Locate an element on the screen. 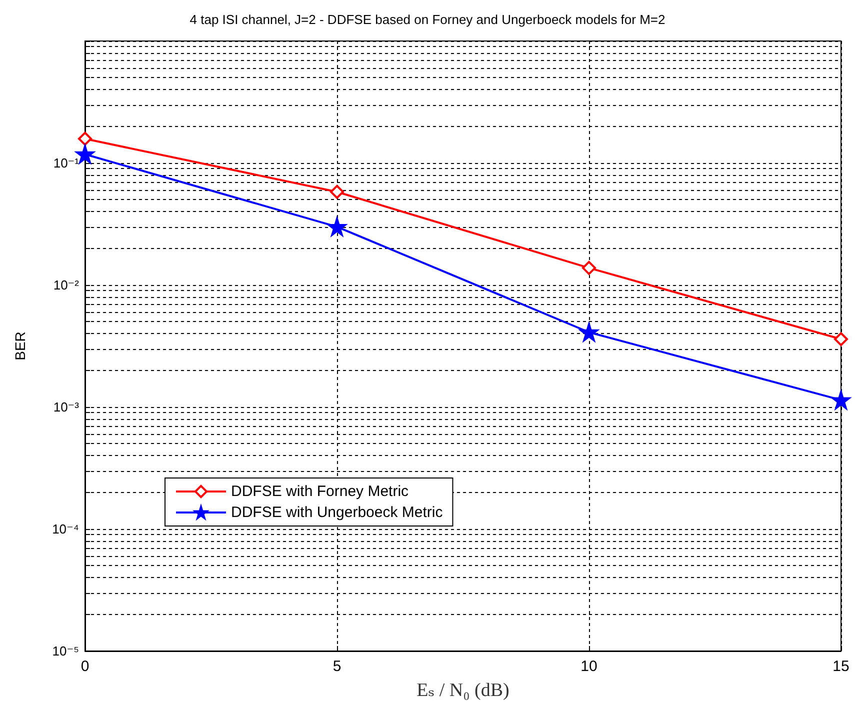 The image size is (855, 710). x-tick-label: 15 is located at coordinates (841, 666).